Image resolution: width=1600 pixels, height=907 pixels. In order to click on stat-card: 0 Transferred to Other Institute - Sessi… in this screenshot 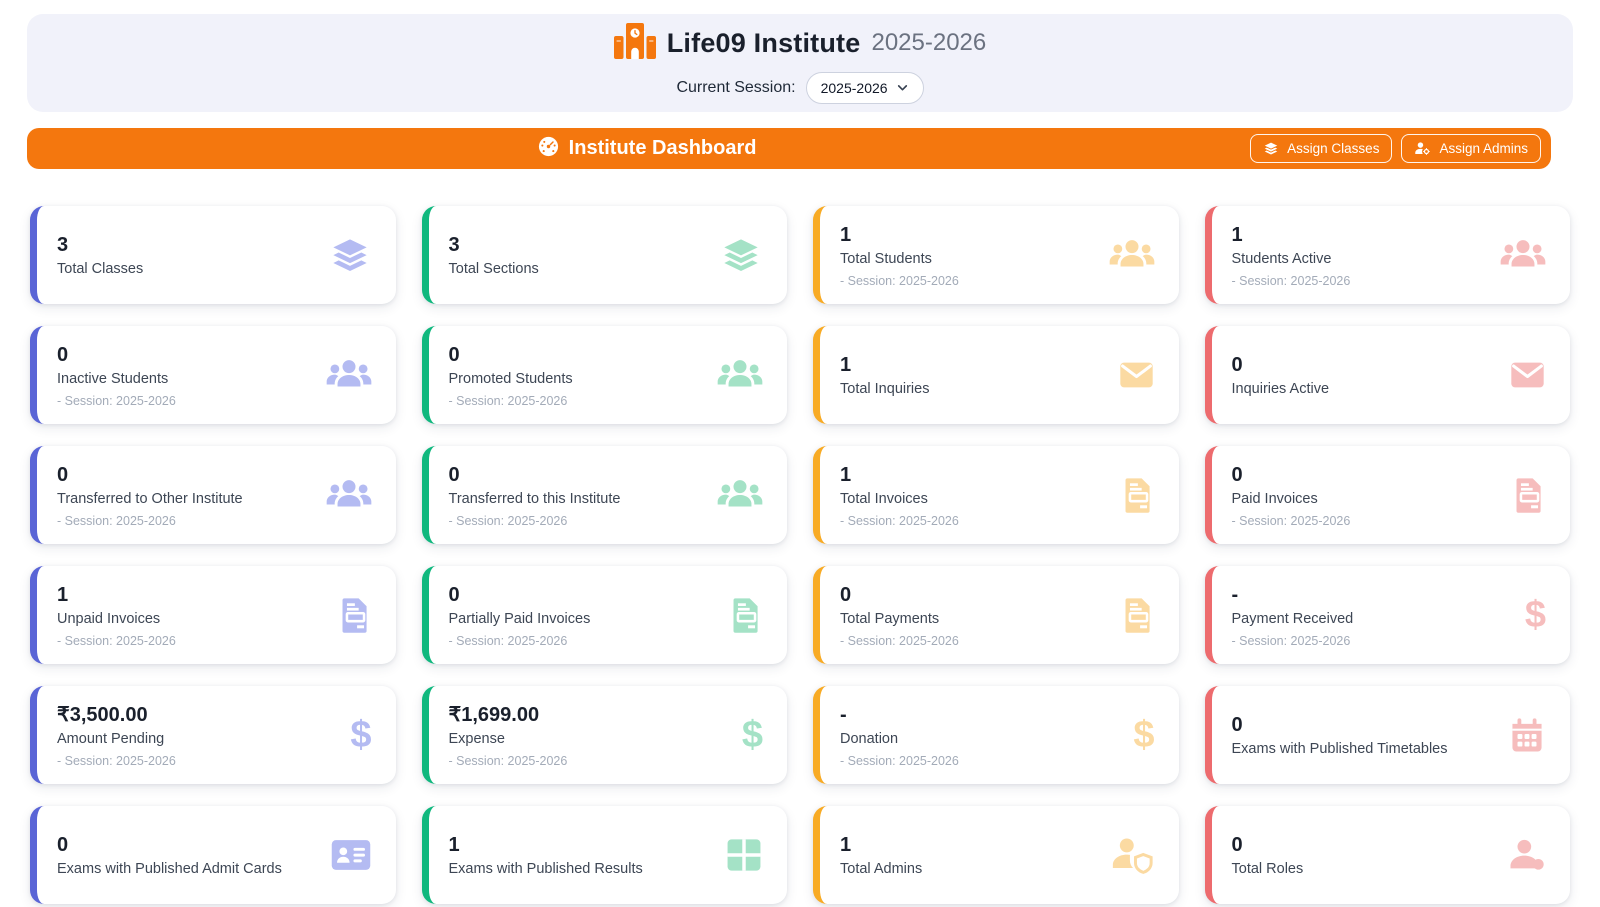, I will do `click(213, 495)`.